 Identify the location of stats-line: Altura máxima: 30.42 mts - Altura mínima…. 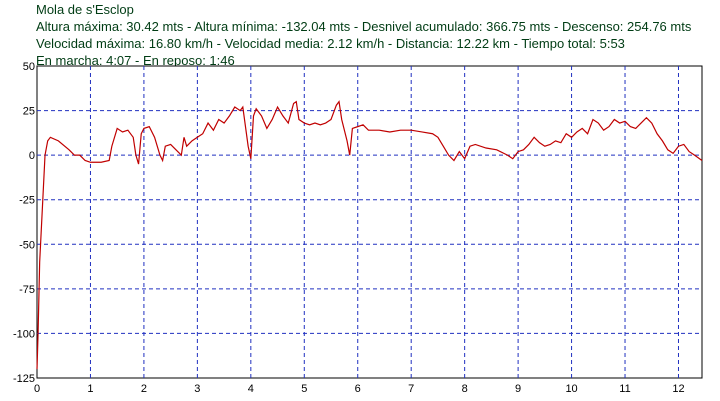
(364, 26).